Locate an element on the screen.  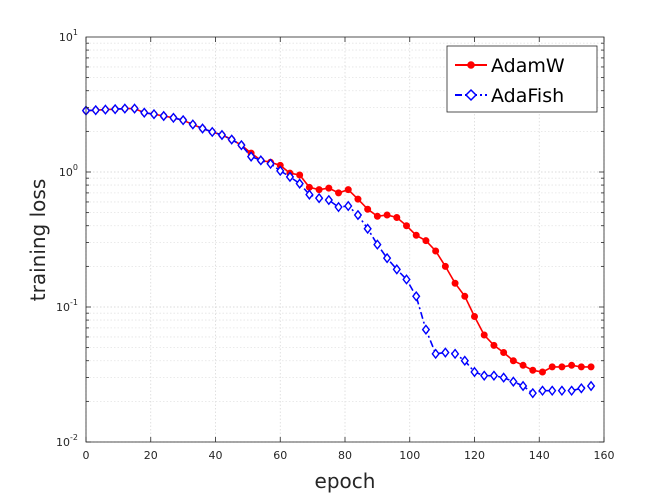
x-tick-label: 160 is located at coordinates (604, 455).